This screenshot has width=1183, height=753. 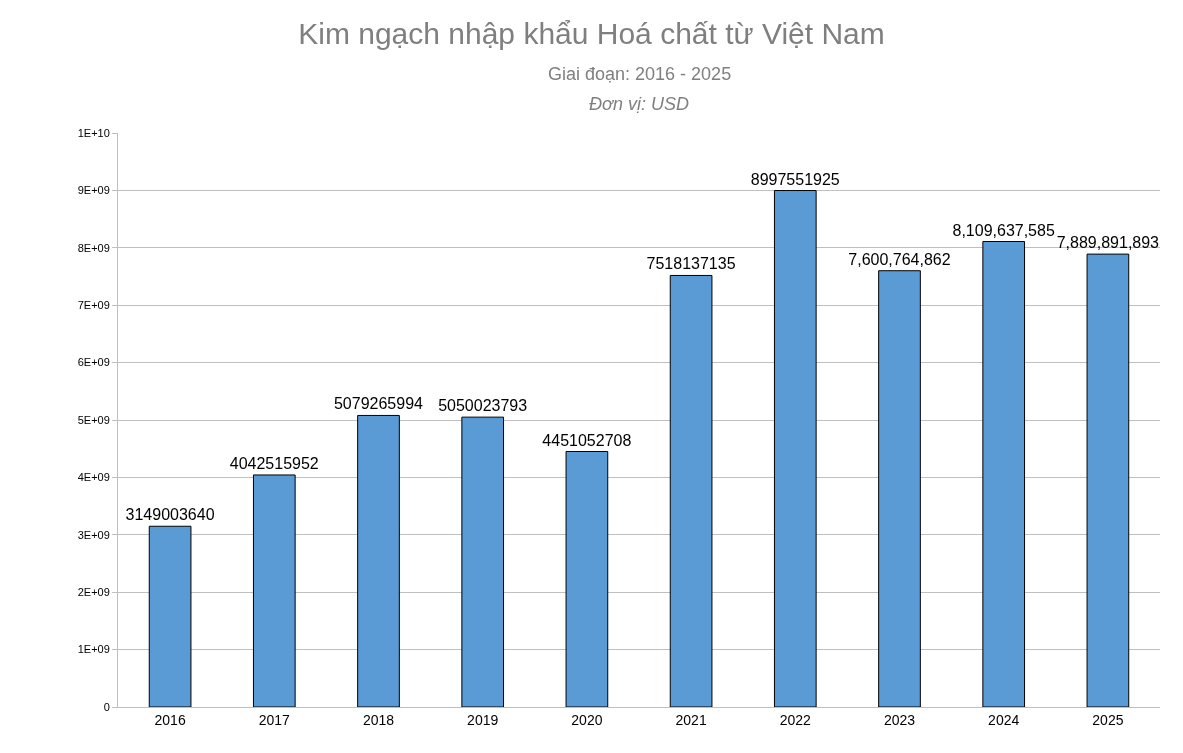 I want to click on y-tick-label: 8E+09, so click(x=93, y=247).